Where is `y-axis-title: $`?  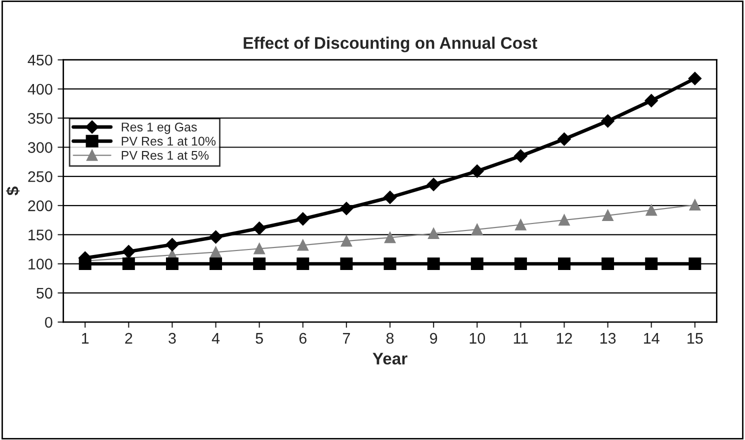
y-axis-title: $ is located at coordinates (13, 191).